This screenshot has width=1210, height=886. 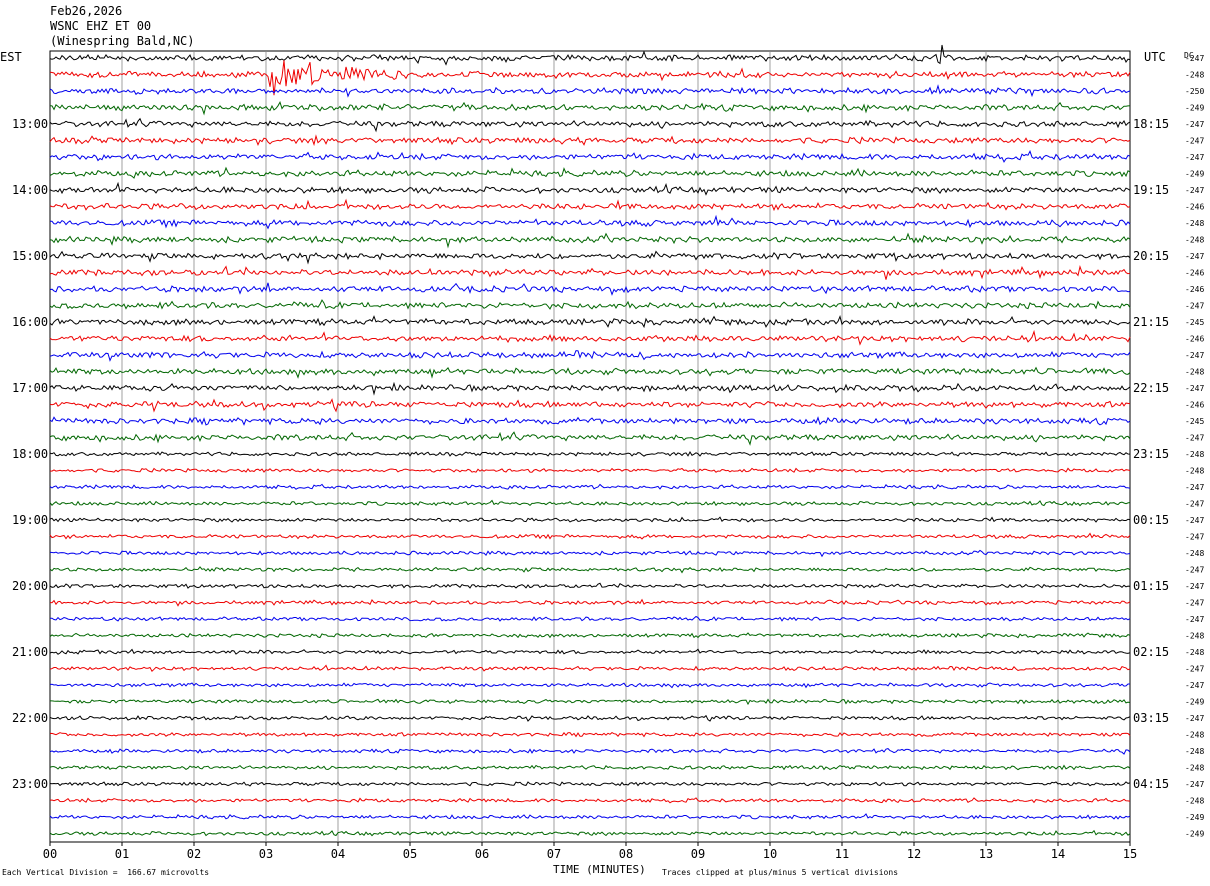 What do you see at coordinates (122, 854) in the screenshot?
I see `x-tick-label: 01` at bounding box center [122, 854].